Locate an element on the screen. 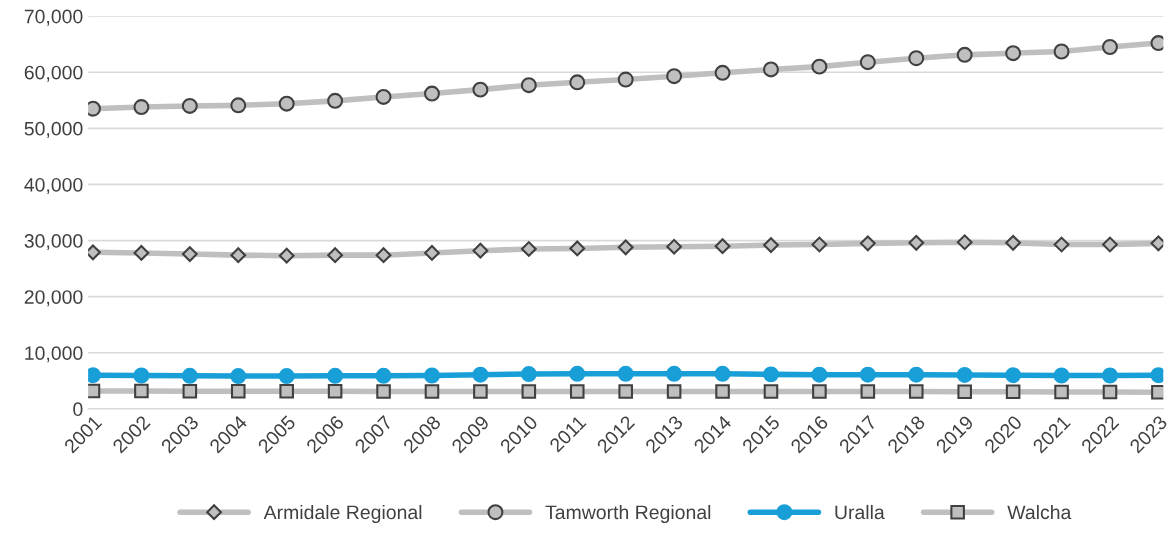 The image size is (1175, 538). y-tick-label: 30,000 is located at coordinates (53, 242).